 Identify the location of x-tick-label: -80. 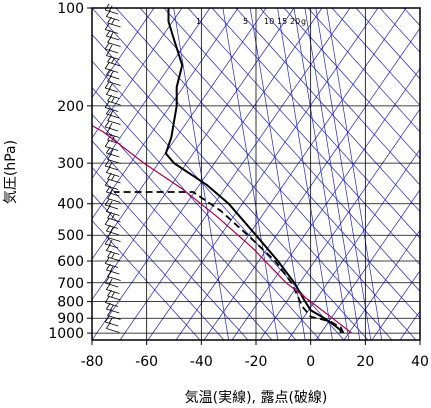
(92, 362).